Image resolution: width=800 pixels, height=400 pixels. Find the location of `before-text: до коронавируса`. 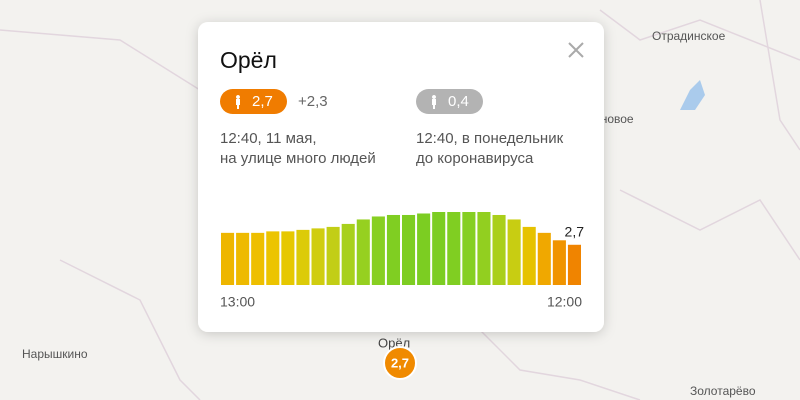

before-text: до коронавируса is located at coordinates (475, 158).